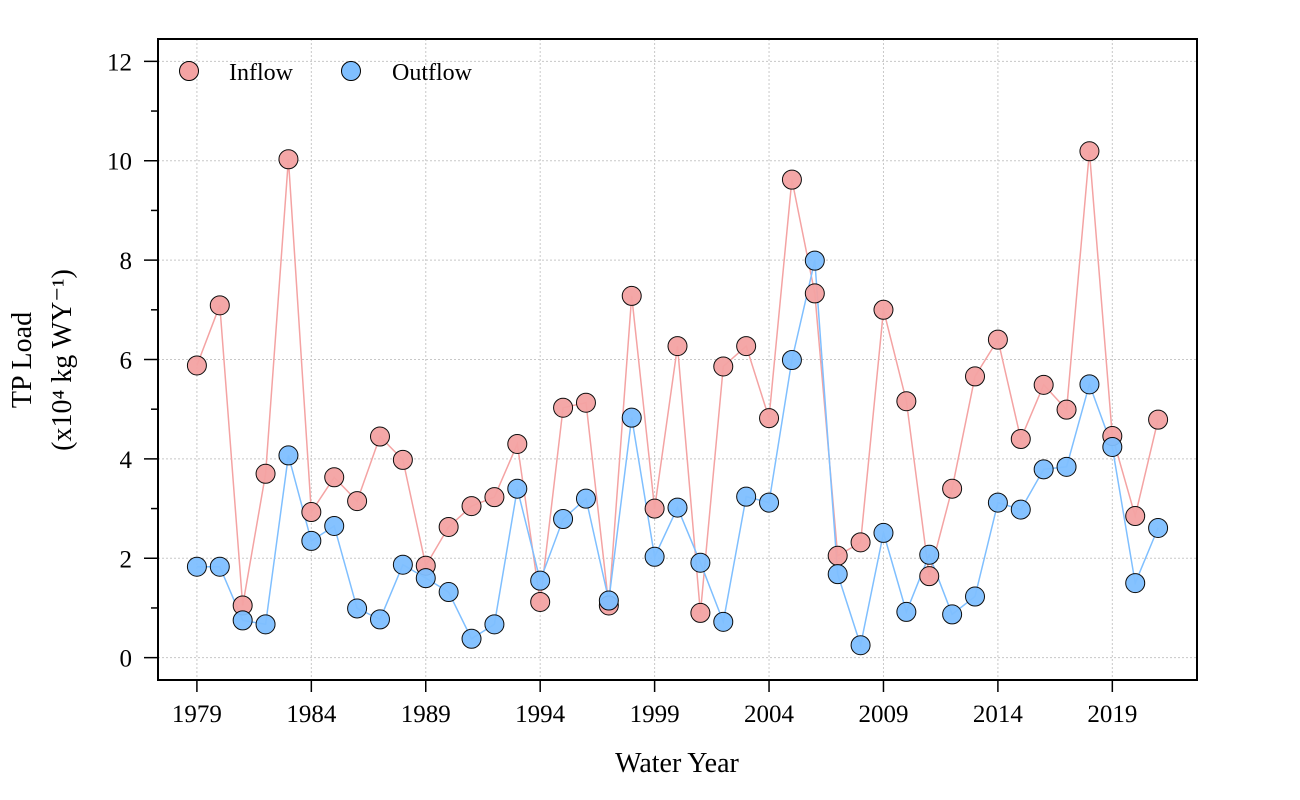  Describe the element at coordinates (126, 559) in the screenshot. I see `y-tick-label: 2` at that location.